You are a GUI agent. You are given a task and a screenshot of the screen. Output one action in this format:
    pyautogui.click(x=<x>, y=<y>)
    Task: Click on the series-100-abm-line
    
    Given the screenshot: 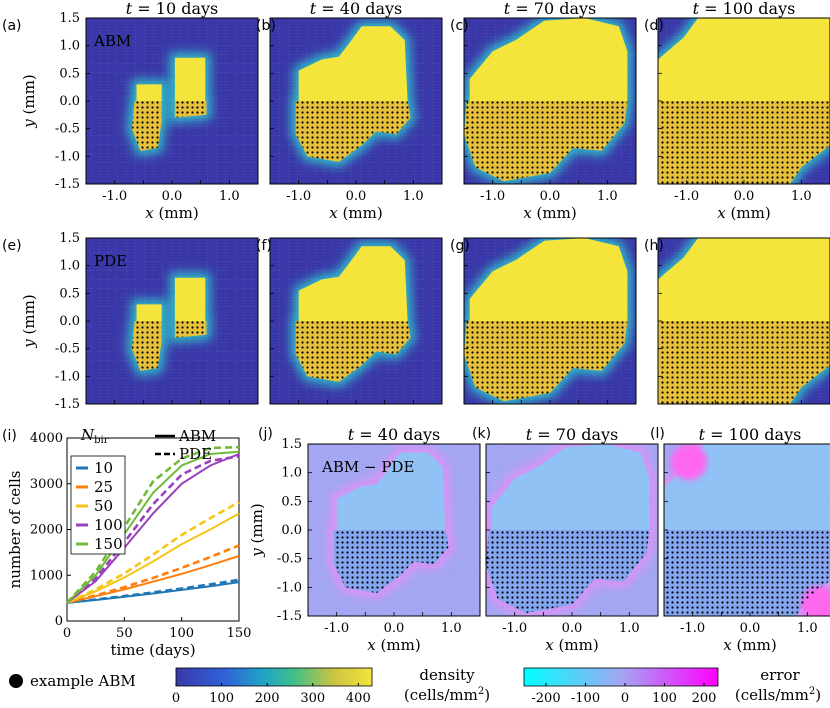 What is the action you would take?
    pyautogui.click(x=153, y=528)
    